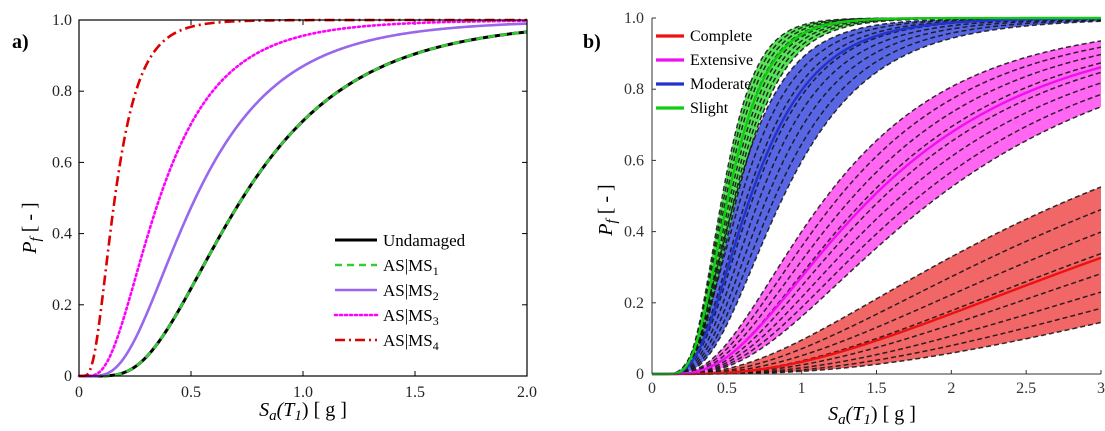 The width and height of the screenshot is (1105, 431). Describe the element at coordinates (720, 84) in the screenshot. I see `panel-b-legend-label: Moderate` at that location.